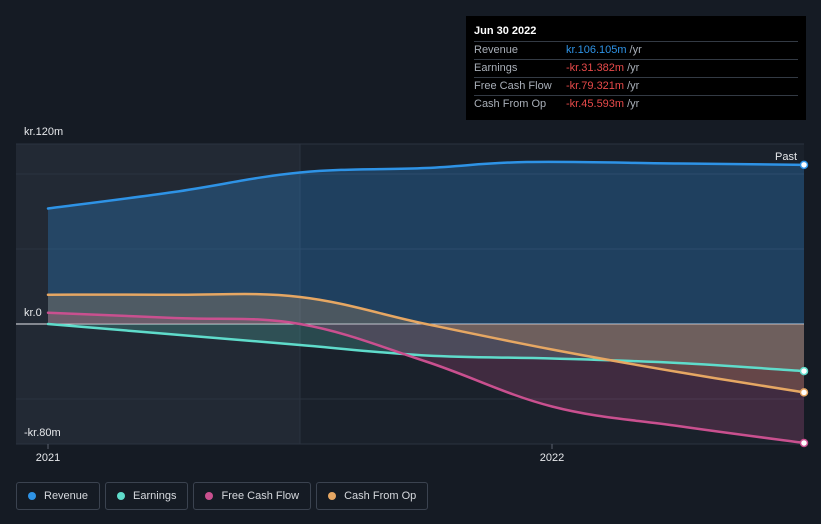 Image resolution: width=821 pixels, height=524 pixels. Describe the element at coordinates (33, 313) in the screenshot. I see `y-tick-label: kr.0` at that location.